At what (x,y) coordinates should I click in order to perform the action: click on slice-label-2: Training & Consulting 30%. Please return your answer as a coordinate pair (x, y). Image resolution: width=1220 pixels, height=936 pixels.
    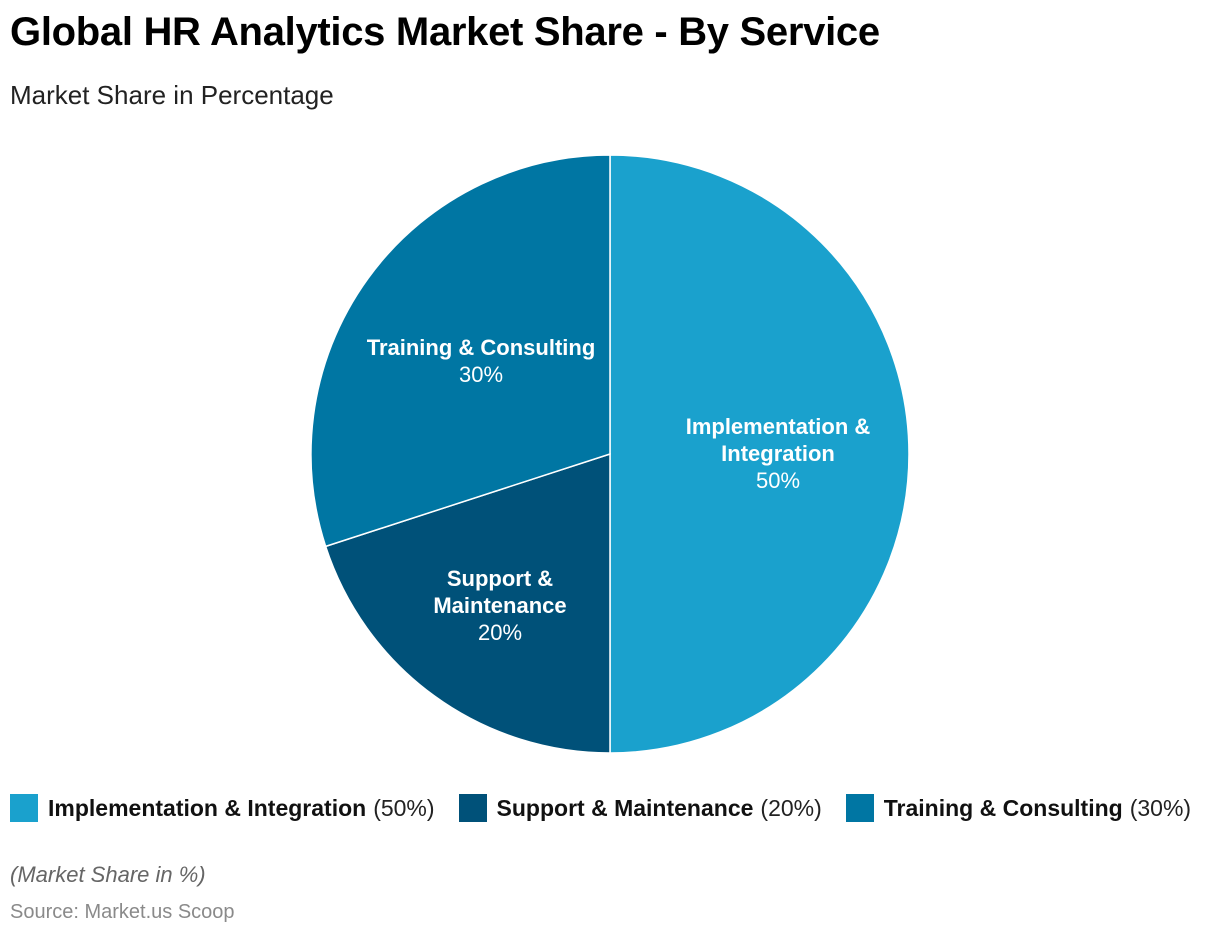
    Looking at the image, I should click on (481, 361).